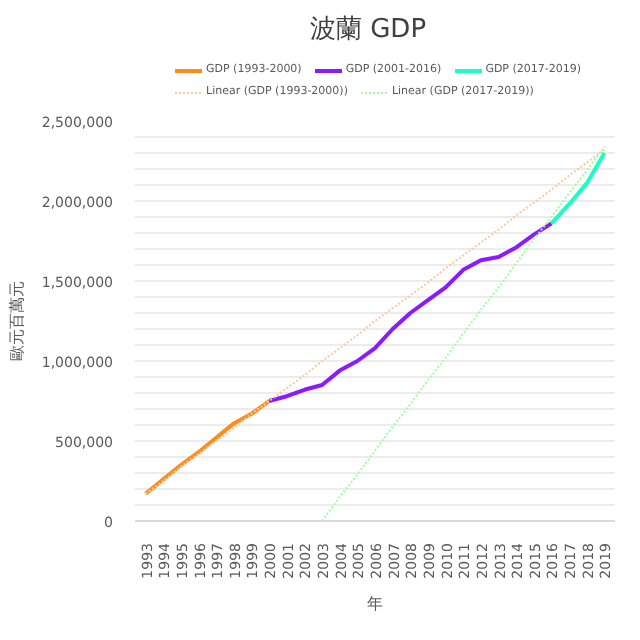 The height and width of the screenshot is (640, 640). What do you see at coordinates (375, 603) in the screenshot?
I see `x-axis-title: 年` at bounding box center [375, 603].